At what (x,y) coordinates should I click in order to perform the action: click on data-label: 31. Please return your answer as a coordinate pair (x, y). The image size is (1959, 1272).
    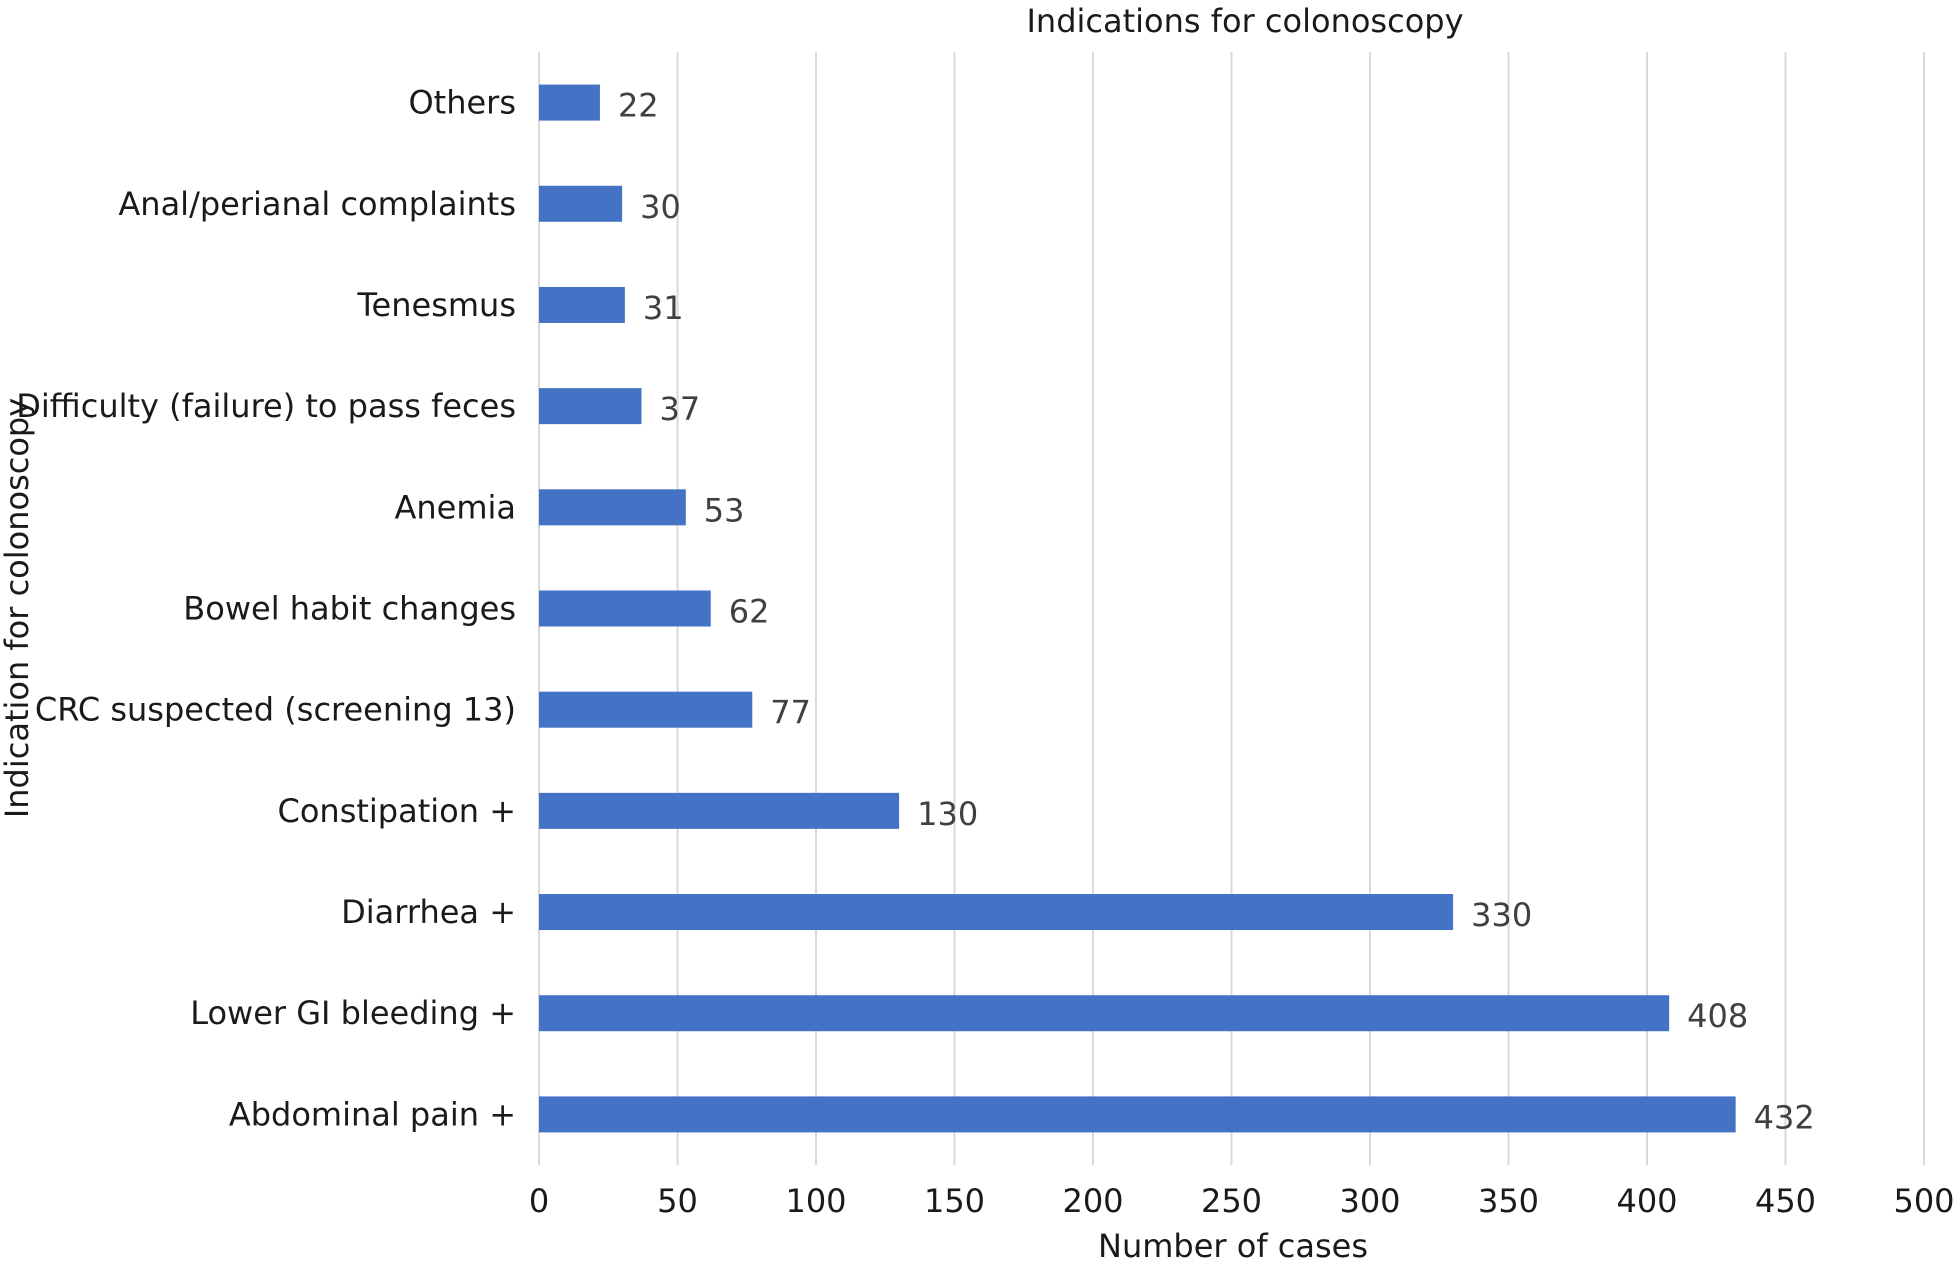
    Looking at the image, I should click on (663, 308).